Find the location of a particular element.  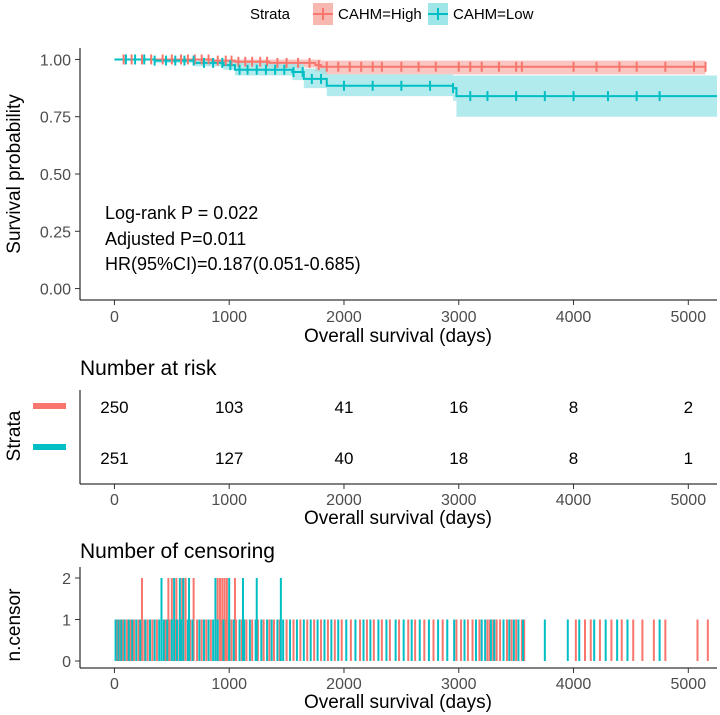

risk-count: 40 is located at coordinates (344, 458).